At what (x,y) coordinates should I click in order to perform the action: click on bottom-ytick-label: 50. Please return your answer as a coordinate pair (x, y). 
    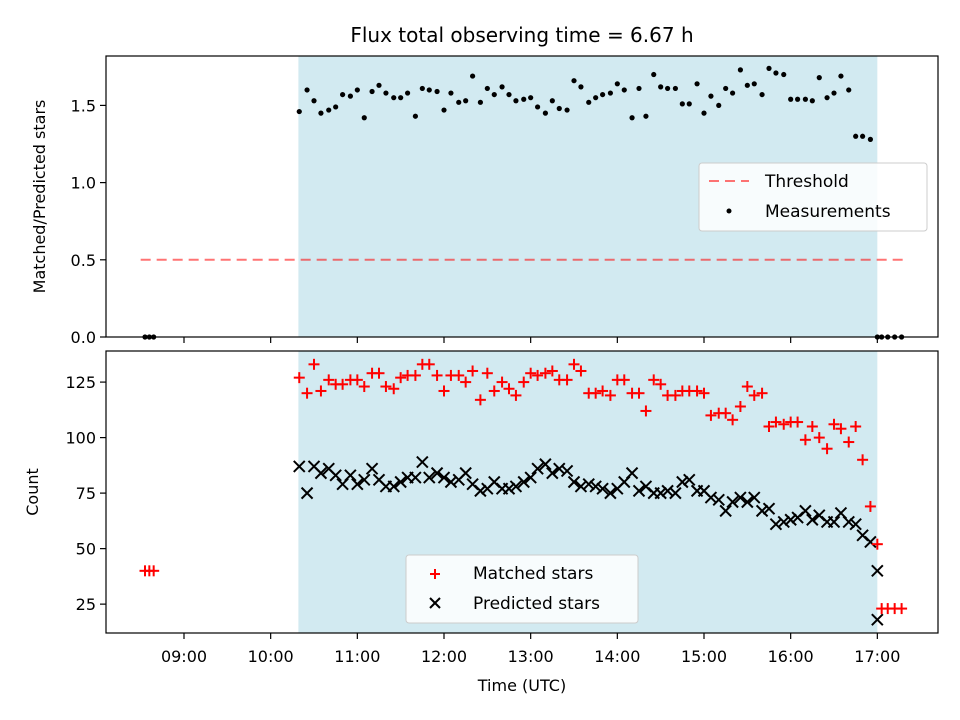
    Looking at the image, I should click on (86, 549).